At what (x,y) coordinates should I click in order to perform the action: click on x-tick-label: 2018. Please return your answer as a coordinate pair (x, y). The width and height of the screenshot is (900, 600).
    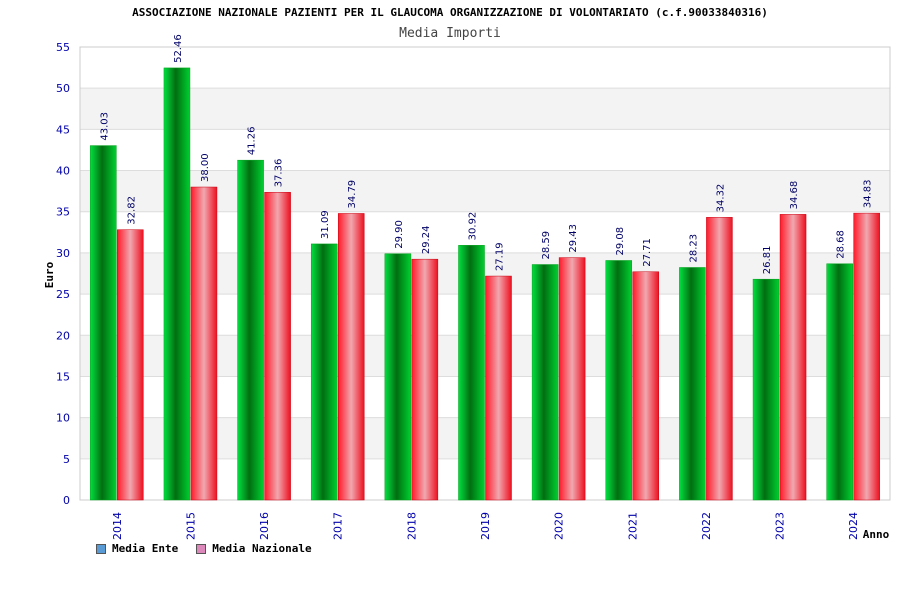
    Looking at the image, I should click on (411, 526).